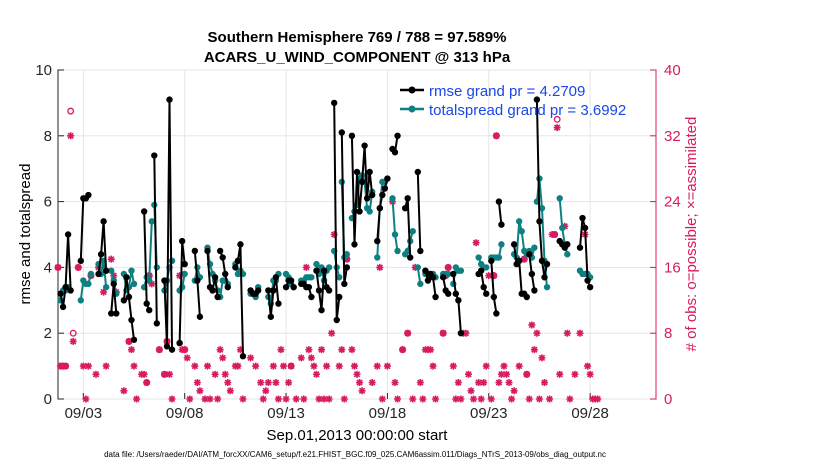 The height and width of the screenshot is (470, 830). What do you see at coordinates (71, 111) in the screenshot?
I see `obs-possible-marker` at bounding box center [71, 111].